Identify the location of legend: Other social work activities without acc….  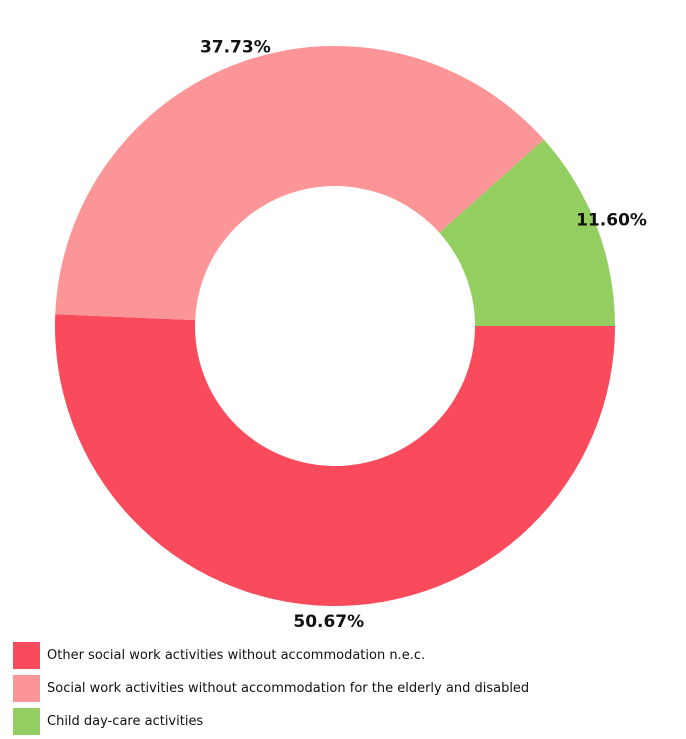
(343, 689).